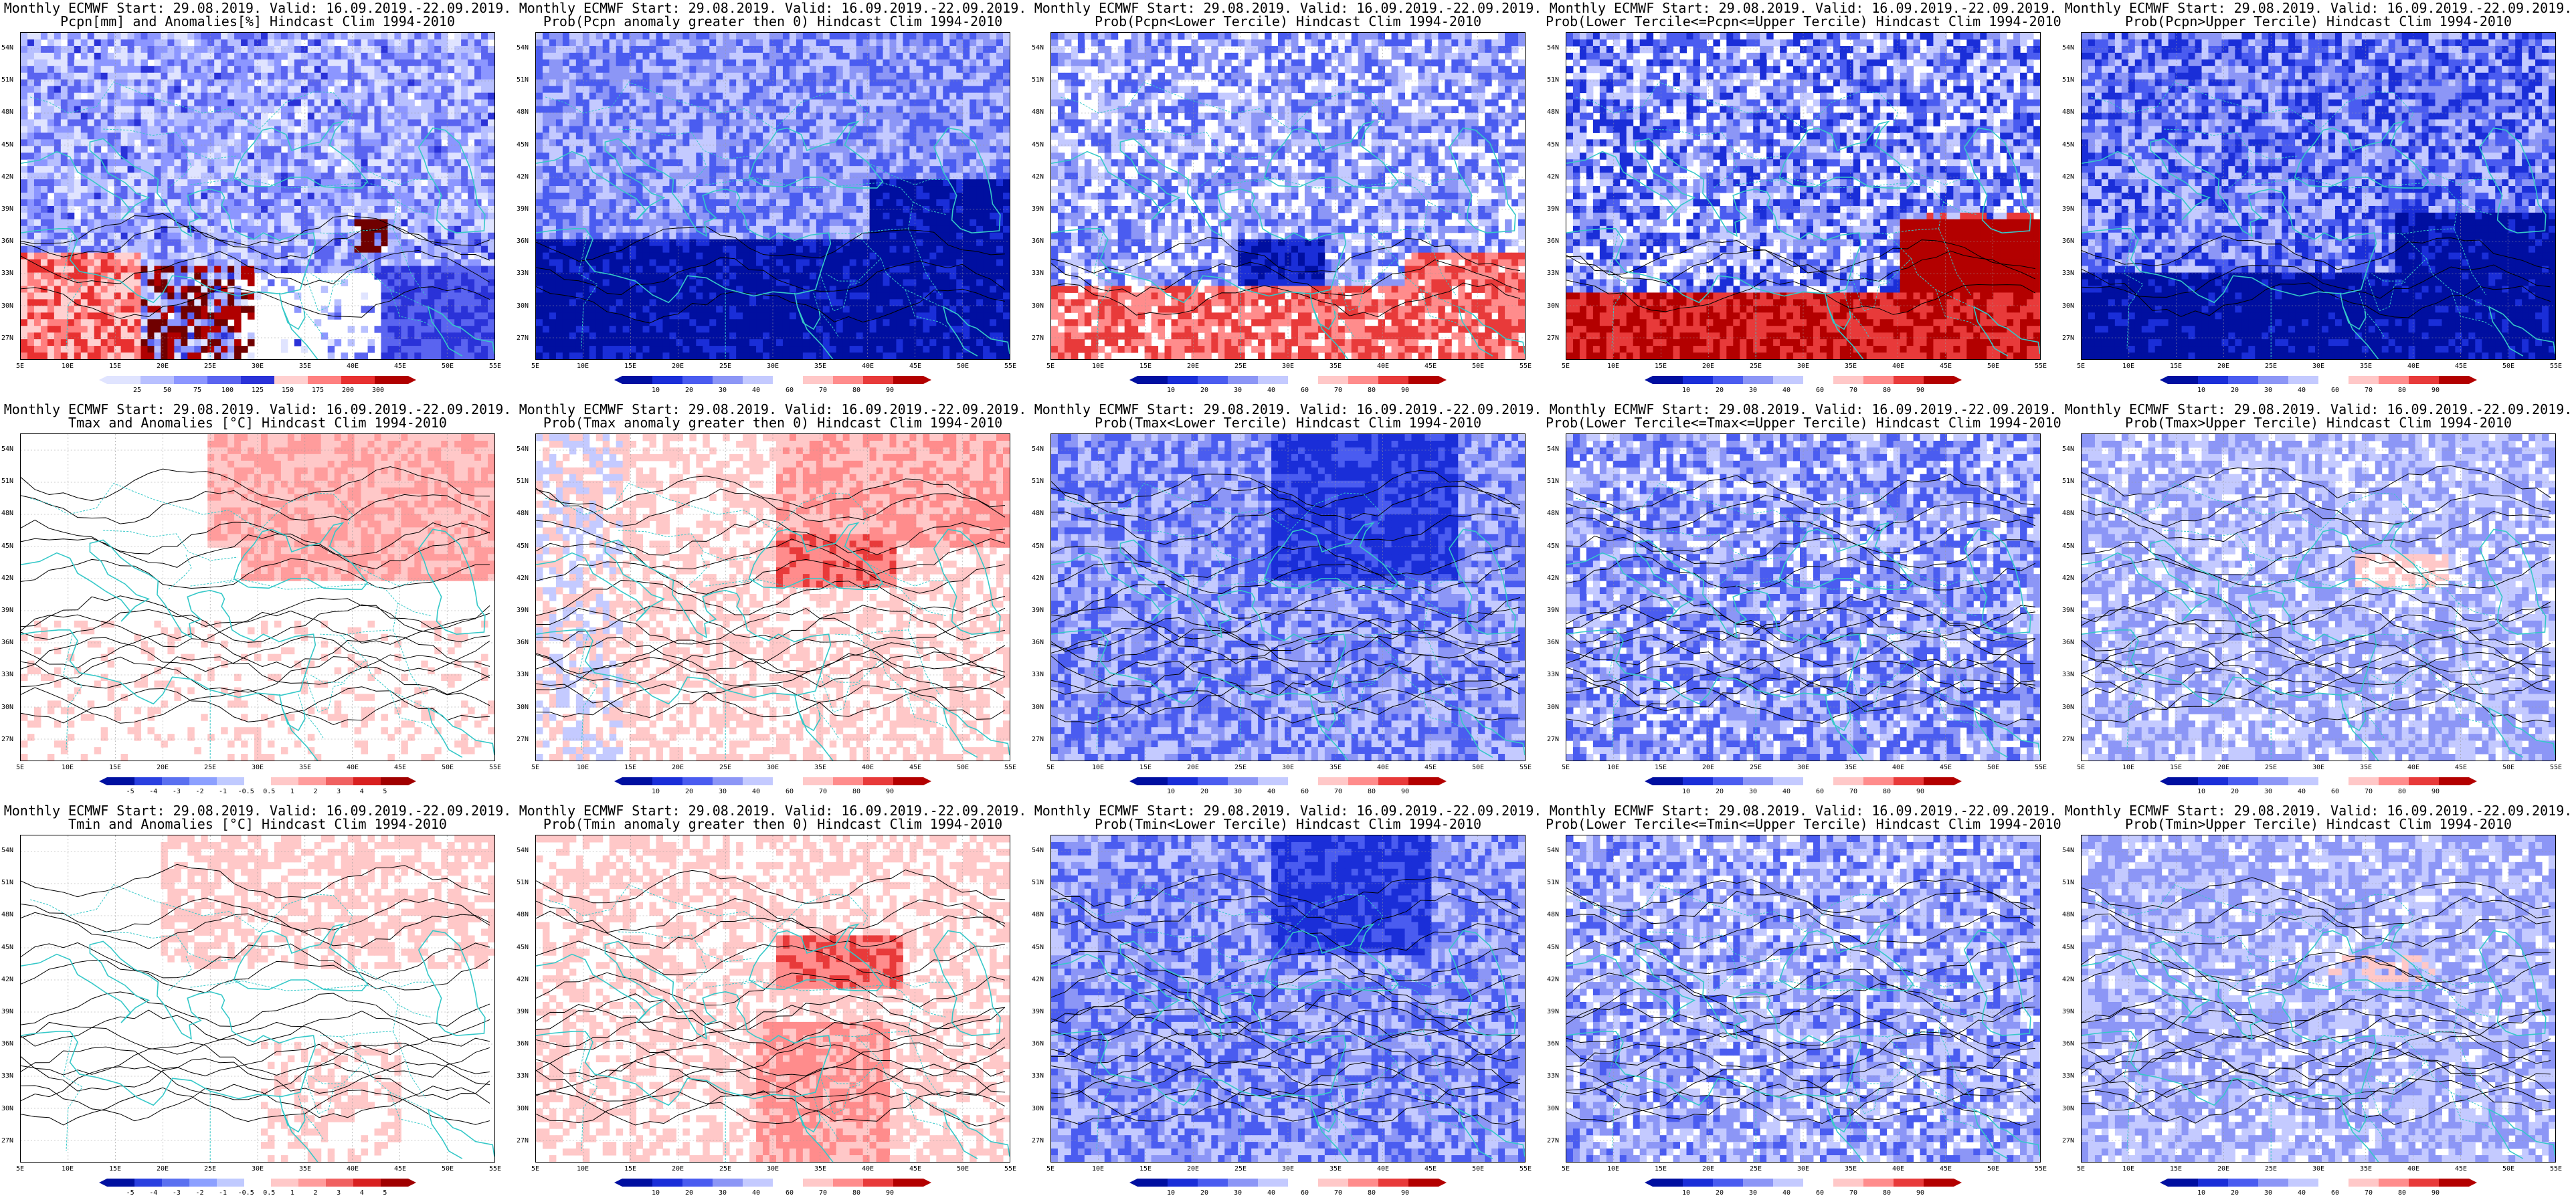 The height and width of the screenshot is (1204, 2576). Describe the element at coordinates (689, 390) in the screenshot. I see `colorbar-tick: 20` at that location.